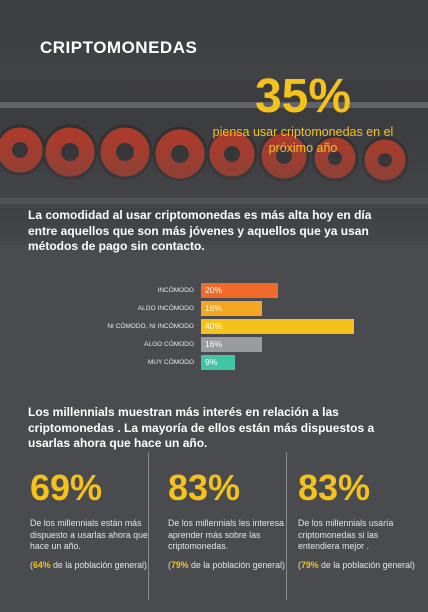  What do you see at coordinates (211, 362) in the screenshot?
I see `bar-value-label: 9%` at bounding box center [211, 362].